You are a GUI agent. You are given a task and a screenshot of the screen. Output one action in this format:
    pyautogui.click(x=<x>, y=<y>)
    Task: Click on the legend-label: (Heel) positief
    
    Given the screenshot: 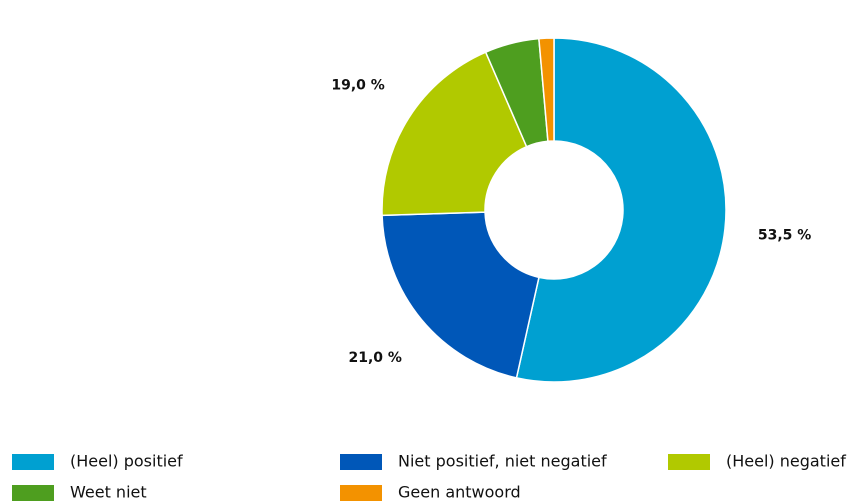 What is the action you would take?
    pyautogui.click(x=126, y=461)
    